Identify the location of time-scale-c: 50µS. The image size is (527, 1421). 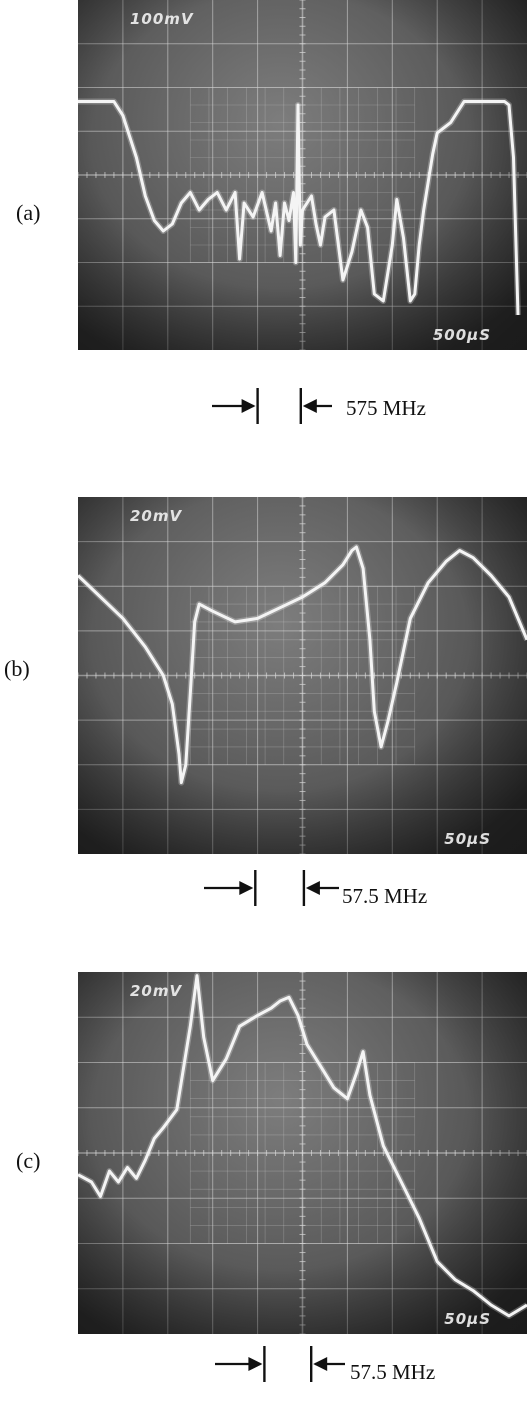
(467, 1319).